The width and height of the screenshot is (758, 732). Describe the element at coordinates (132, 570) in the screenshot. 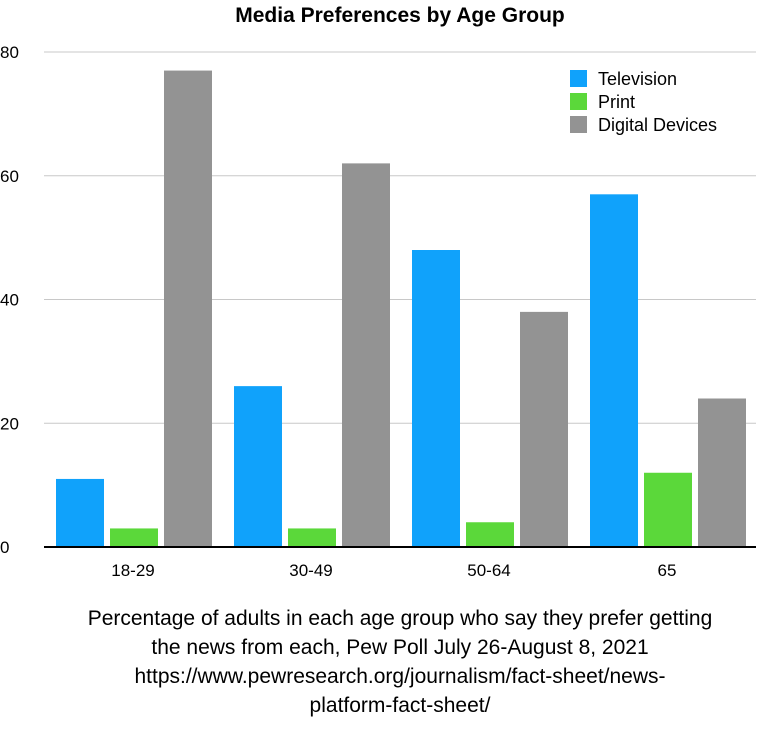

I see `x-tick-label: 18-29` at that location.